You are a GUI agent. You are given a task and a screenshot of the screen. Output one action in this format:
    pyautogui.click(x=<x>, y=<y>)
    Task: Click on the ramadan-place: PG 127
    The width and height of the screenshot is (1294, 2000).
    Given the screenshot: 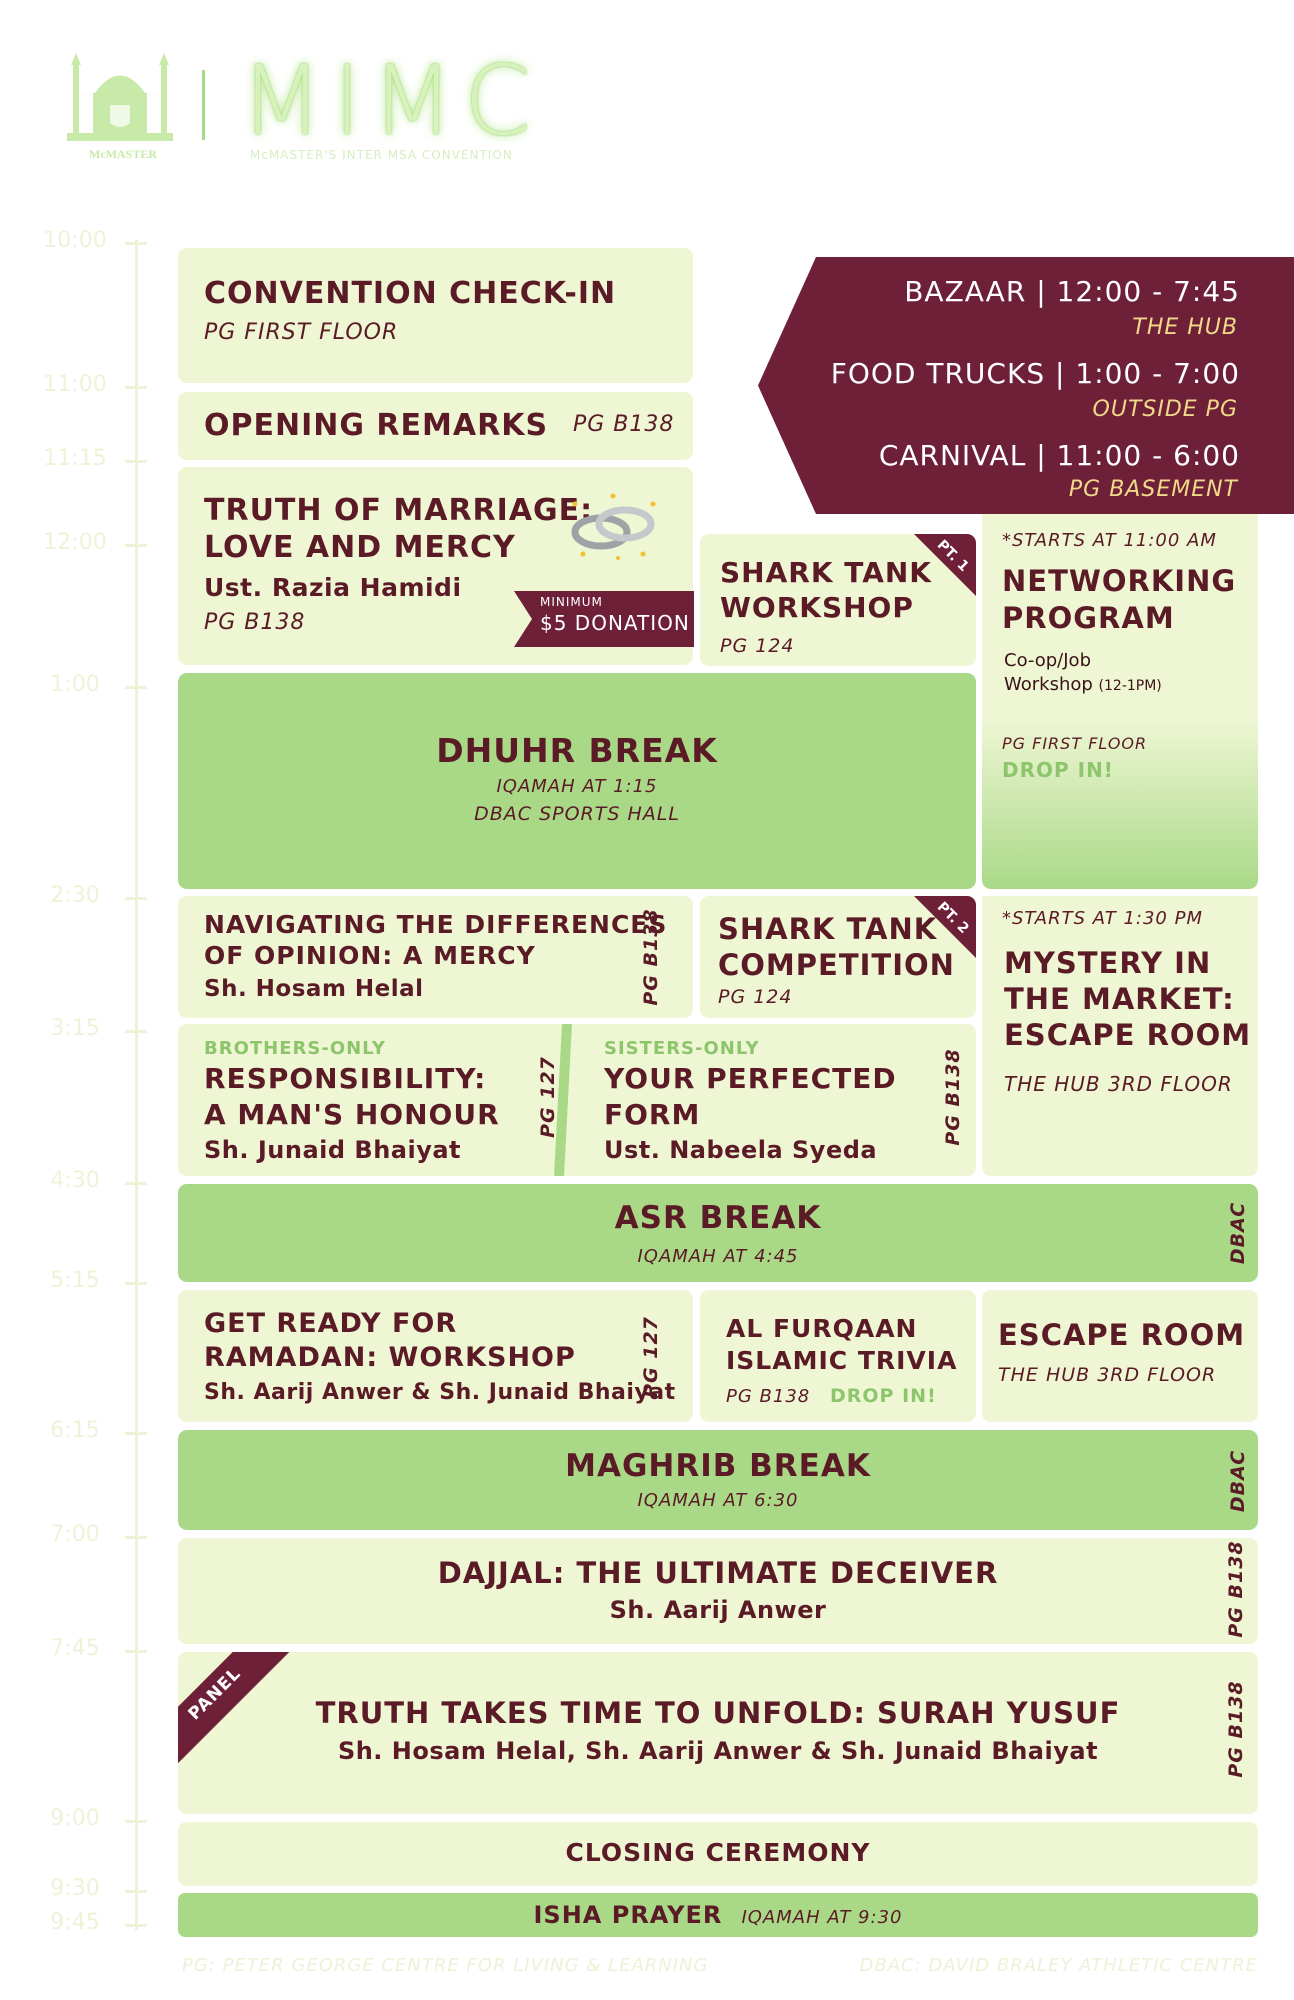 What is the action you would take?
    pyautogui.click(x=651, y=1357)
    